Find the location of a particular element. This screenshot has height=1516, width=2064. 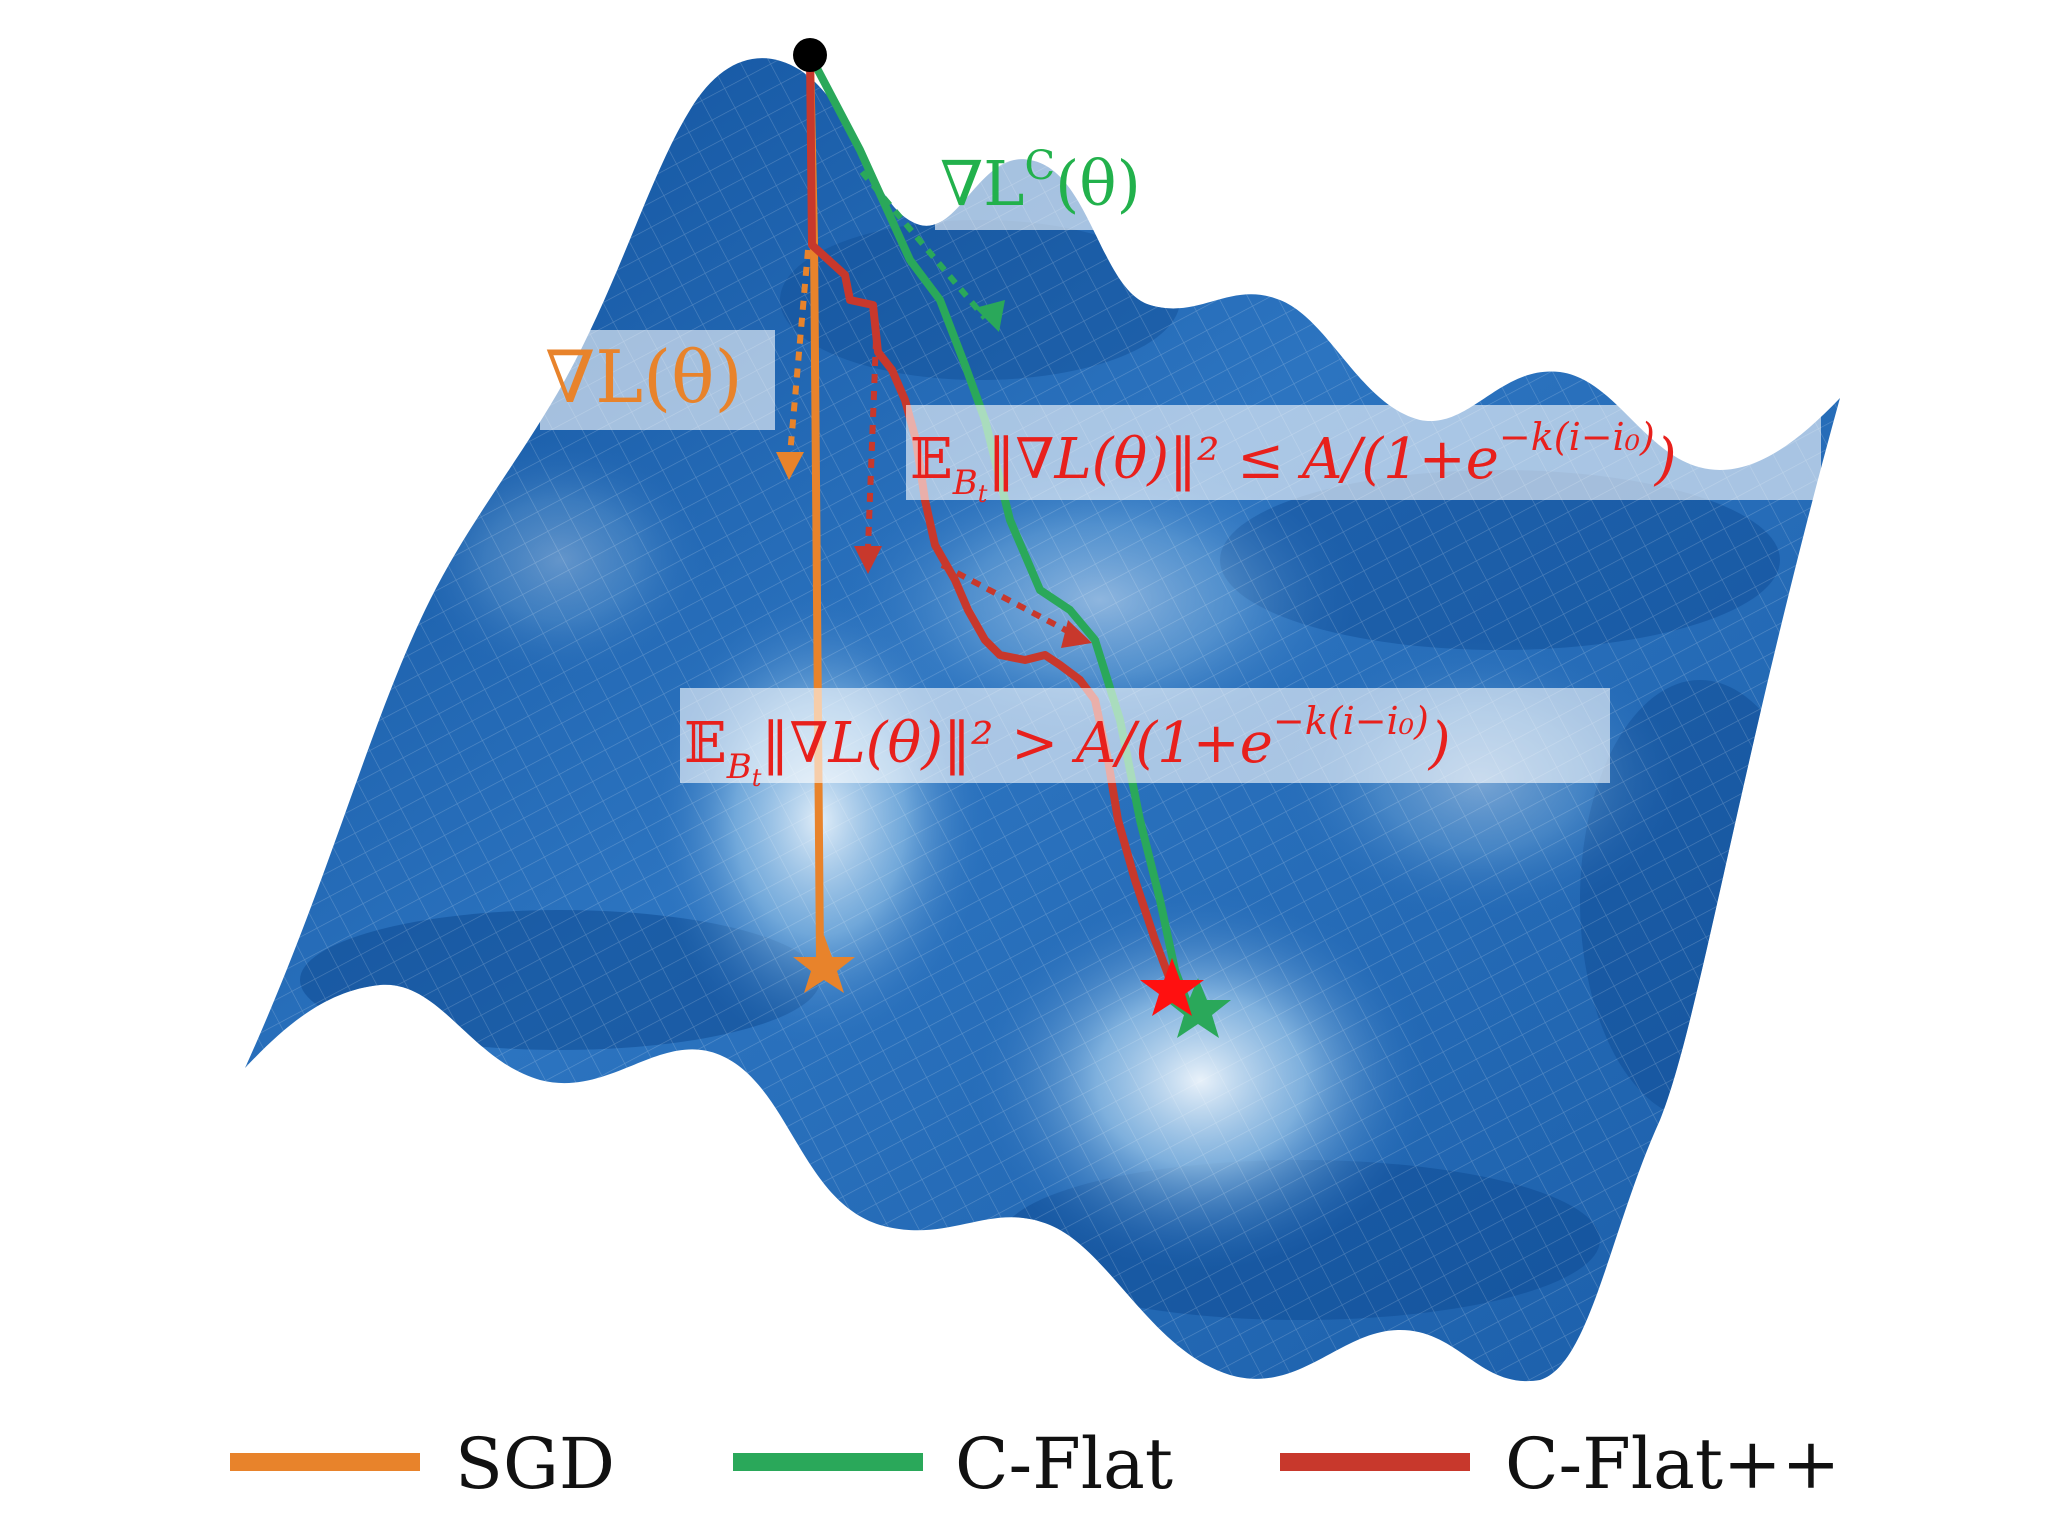

gradient-arrows is located at coordinates (932, 404).